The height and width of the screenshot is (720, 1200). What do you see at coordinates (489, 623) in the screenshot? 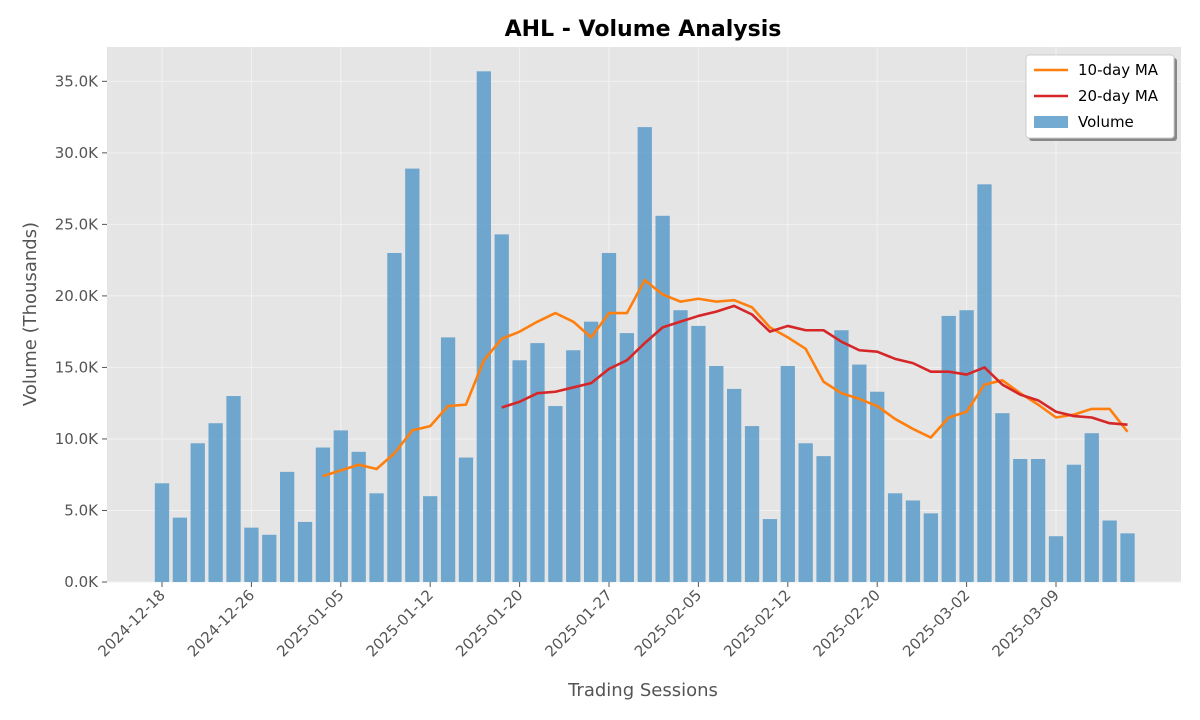
I see `x-tick-label: 2025-01-20` at bounding box center [489, 623].